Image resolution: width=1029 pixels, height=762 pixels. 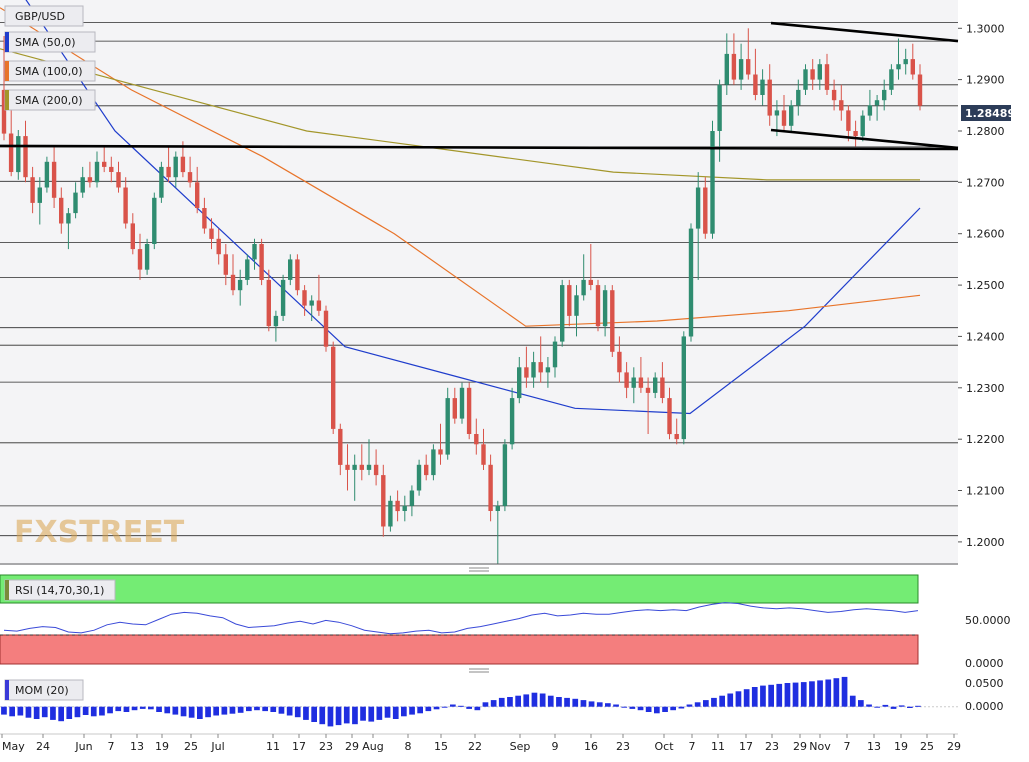 I want to click on date-label-15: 22, so click(x=475, y=746).